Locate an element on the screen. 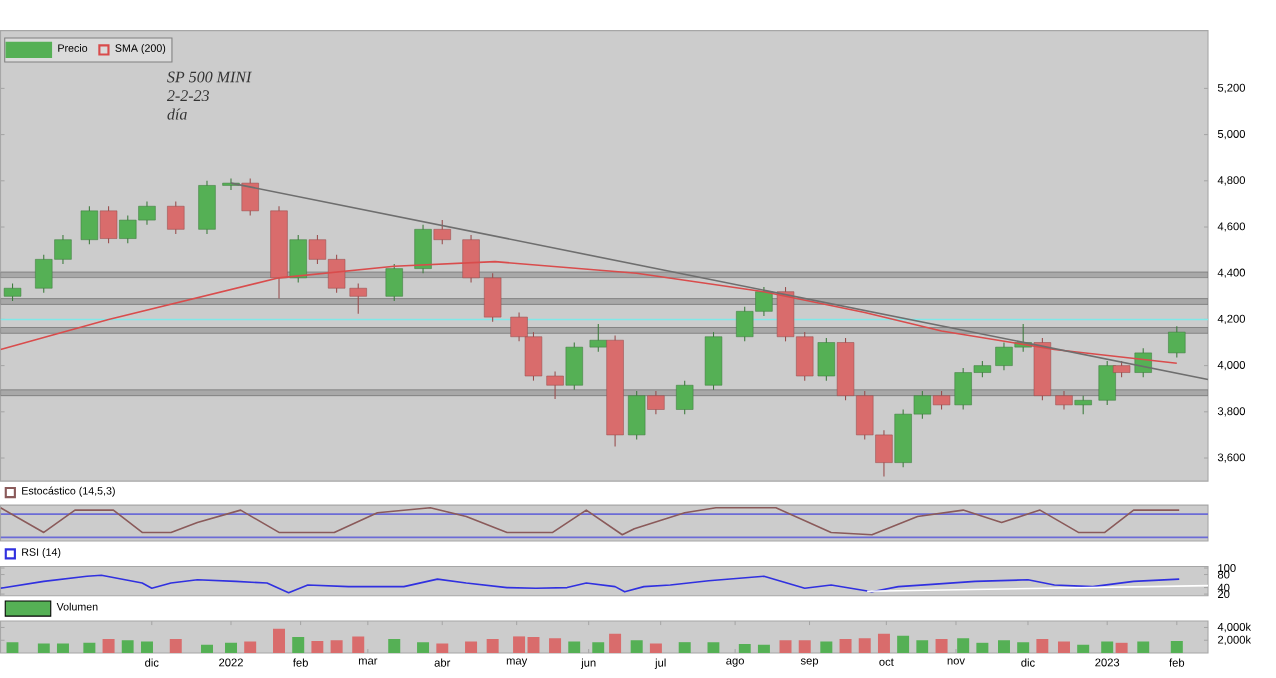 The image size is (1276, 678). annotation: SP 500 MINI is located at coordinates (209, 77).